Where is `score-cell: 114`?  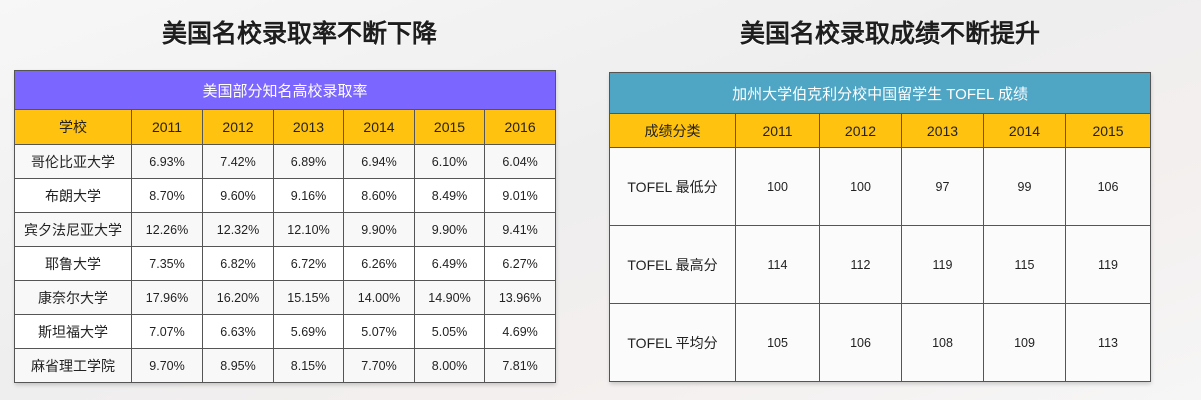 score-cell: 114 is located at coordinates (777, 264).